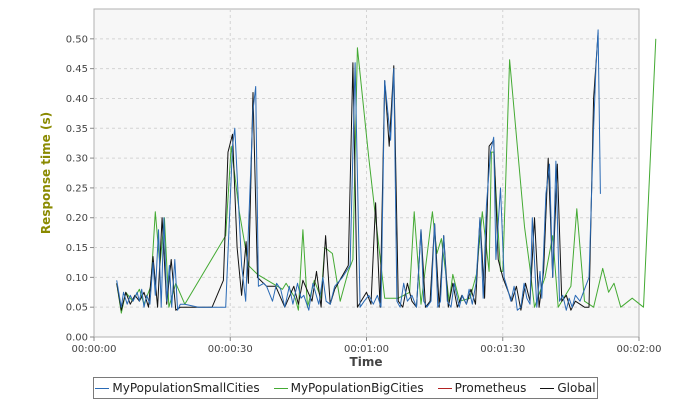 This screenshot has width=690, height=400. I want to click on y-tick-label: 0.25, so click(77, 188).